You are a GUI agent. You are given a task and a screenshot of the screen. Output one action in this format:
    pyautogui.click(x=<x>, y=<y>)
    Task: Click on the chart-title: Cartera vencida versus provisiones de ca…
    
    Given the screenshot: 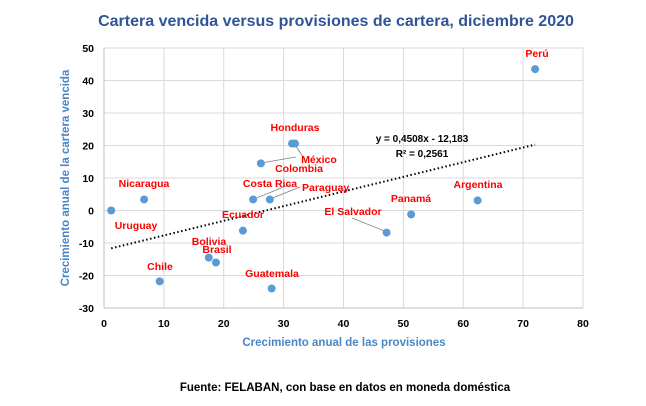 What is the action you would take?
    pyautogui.click(x=336, y=21)
    